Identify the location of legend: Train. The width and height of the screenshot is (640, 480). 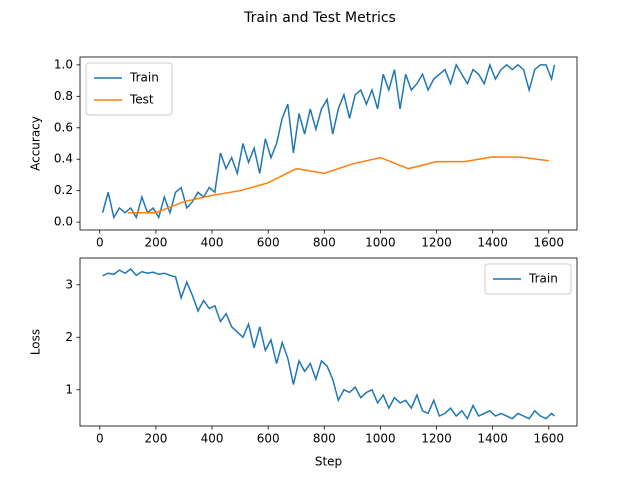
(528, 279).